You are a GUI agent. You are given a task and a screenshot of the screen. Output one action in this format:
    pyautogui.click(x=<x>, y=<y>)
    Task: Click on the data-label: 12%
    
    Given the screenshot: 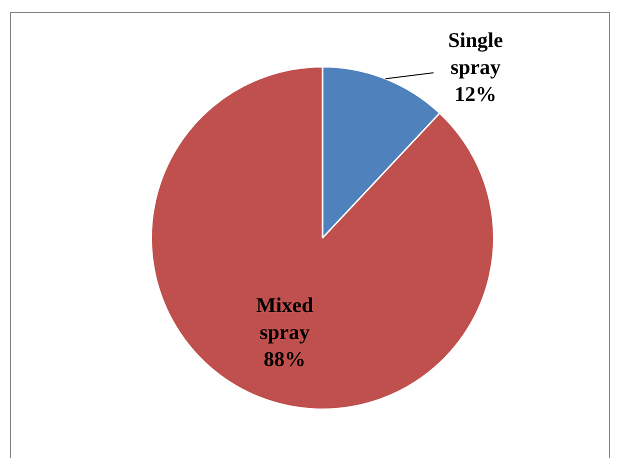 What is the action you would take?
    pyautogui.click(x=475, y=94)
    